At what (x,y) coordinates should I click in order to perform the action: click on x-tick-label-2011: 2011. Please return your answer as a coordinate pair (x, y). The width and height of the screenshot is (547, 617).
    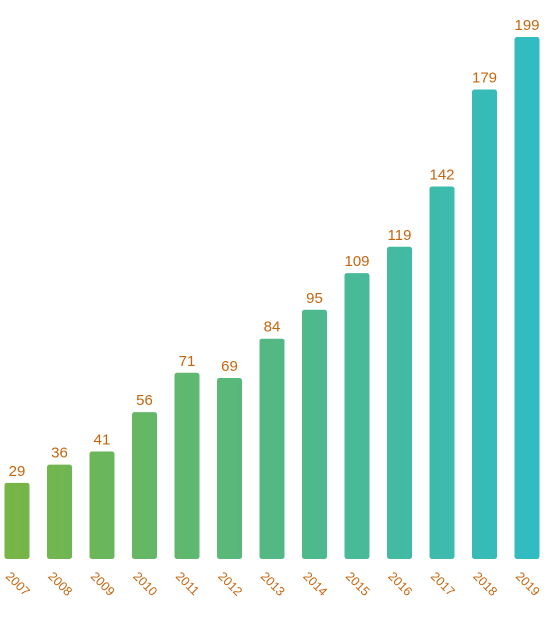
    Looking at the image, I should click on (187, 583).